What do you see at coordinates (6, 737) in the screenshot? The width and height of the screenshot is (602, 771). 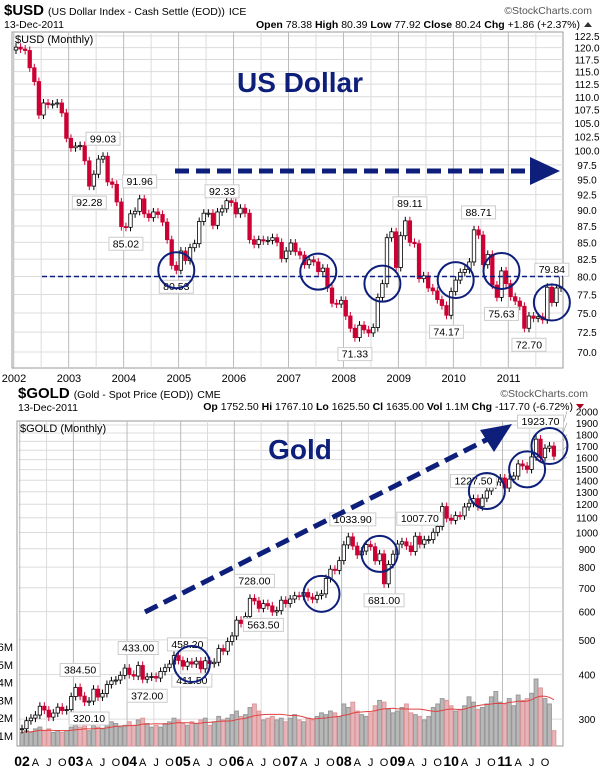 I see `volume-tick-label: 1M` at bounding box center [6, 737].